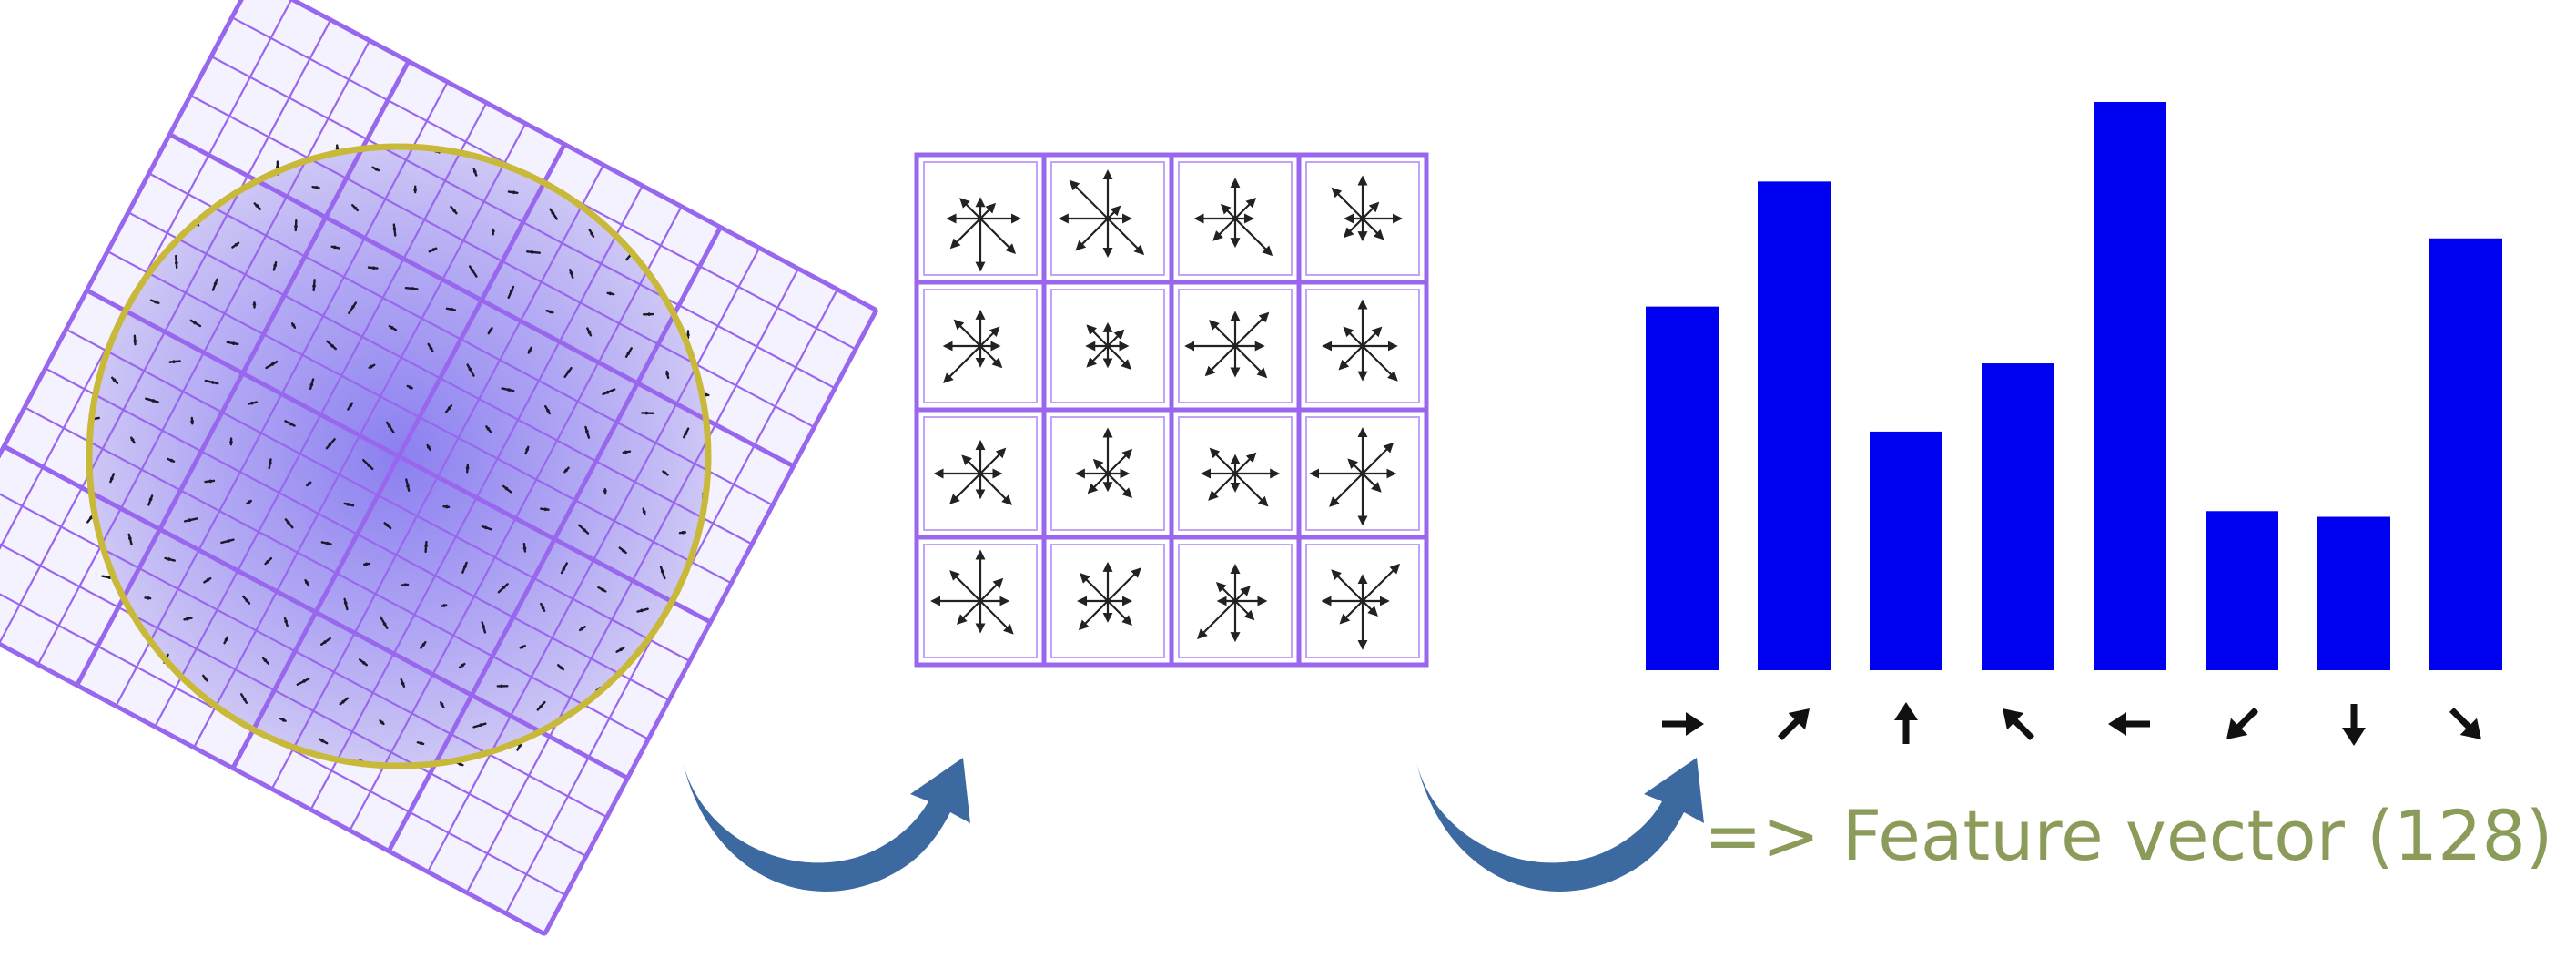 The height and width of the screenshot is (958, 2576). I want to click on direction-down-right-icon, so click(2465, 723).